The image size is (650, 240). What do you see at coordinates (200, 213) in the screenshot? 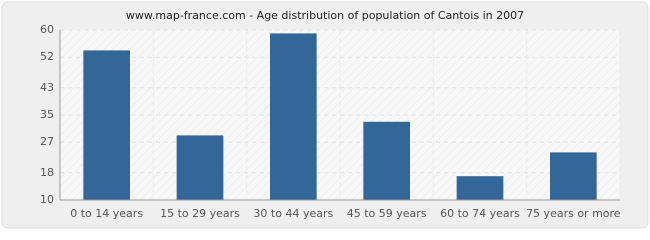
I see `x-tick-label: 15 to 29 years` at bounding box center [200, 213].